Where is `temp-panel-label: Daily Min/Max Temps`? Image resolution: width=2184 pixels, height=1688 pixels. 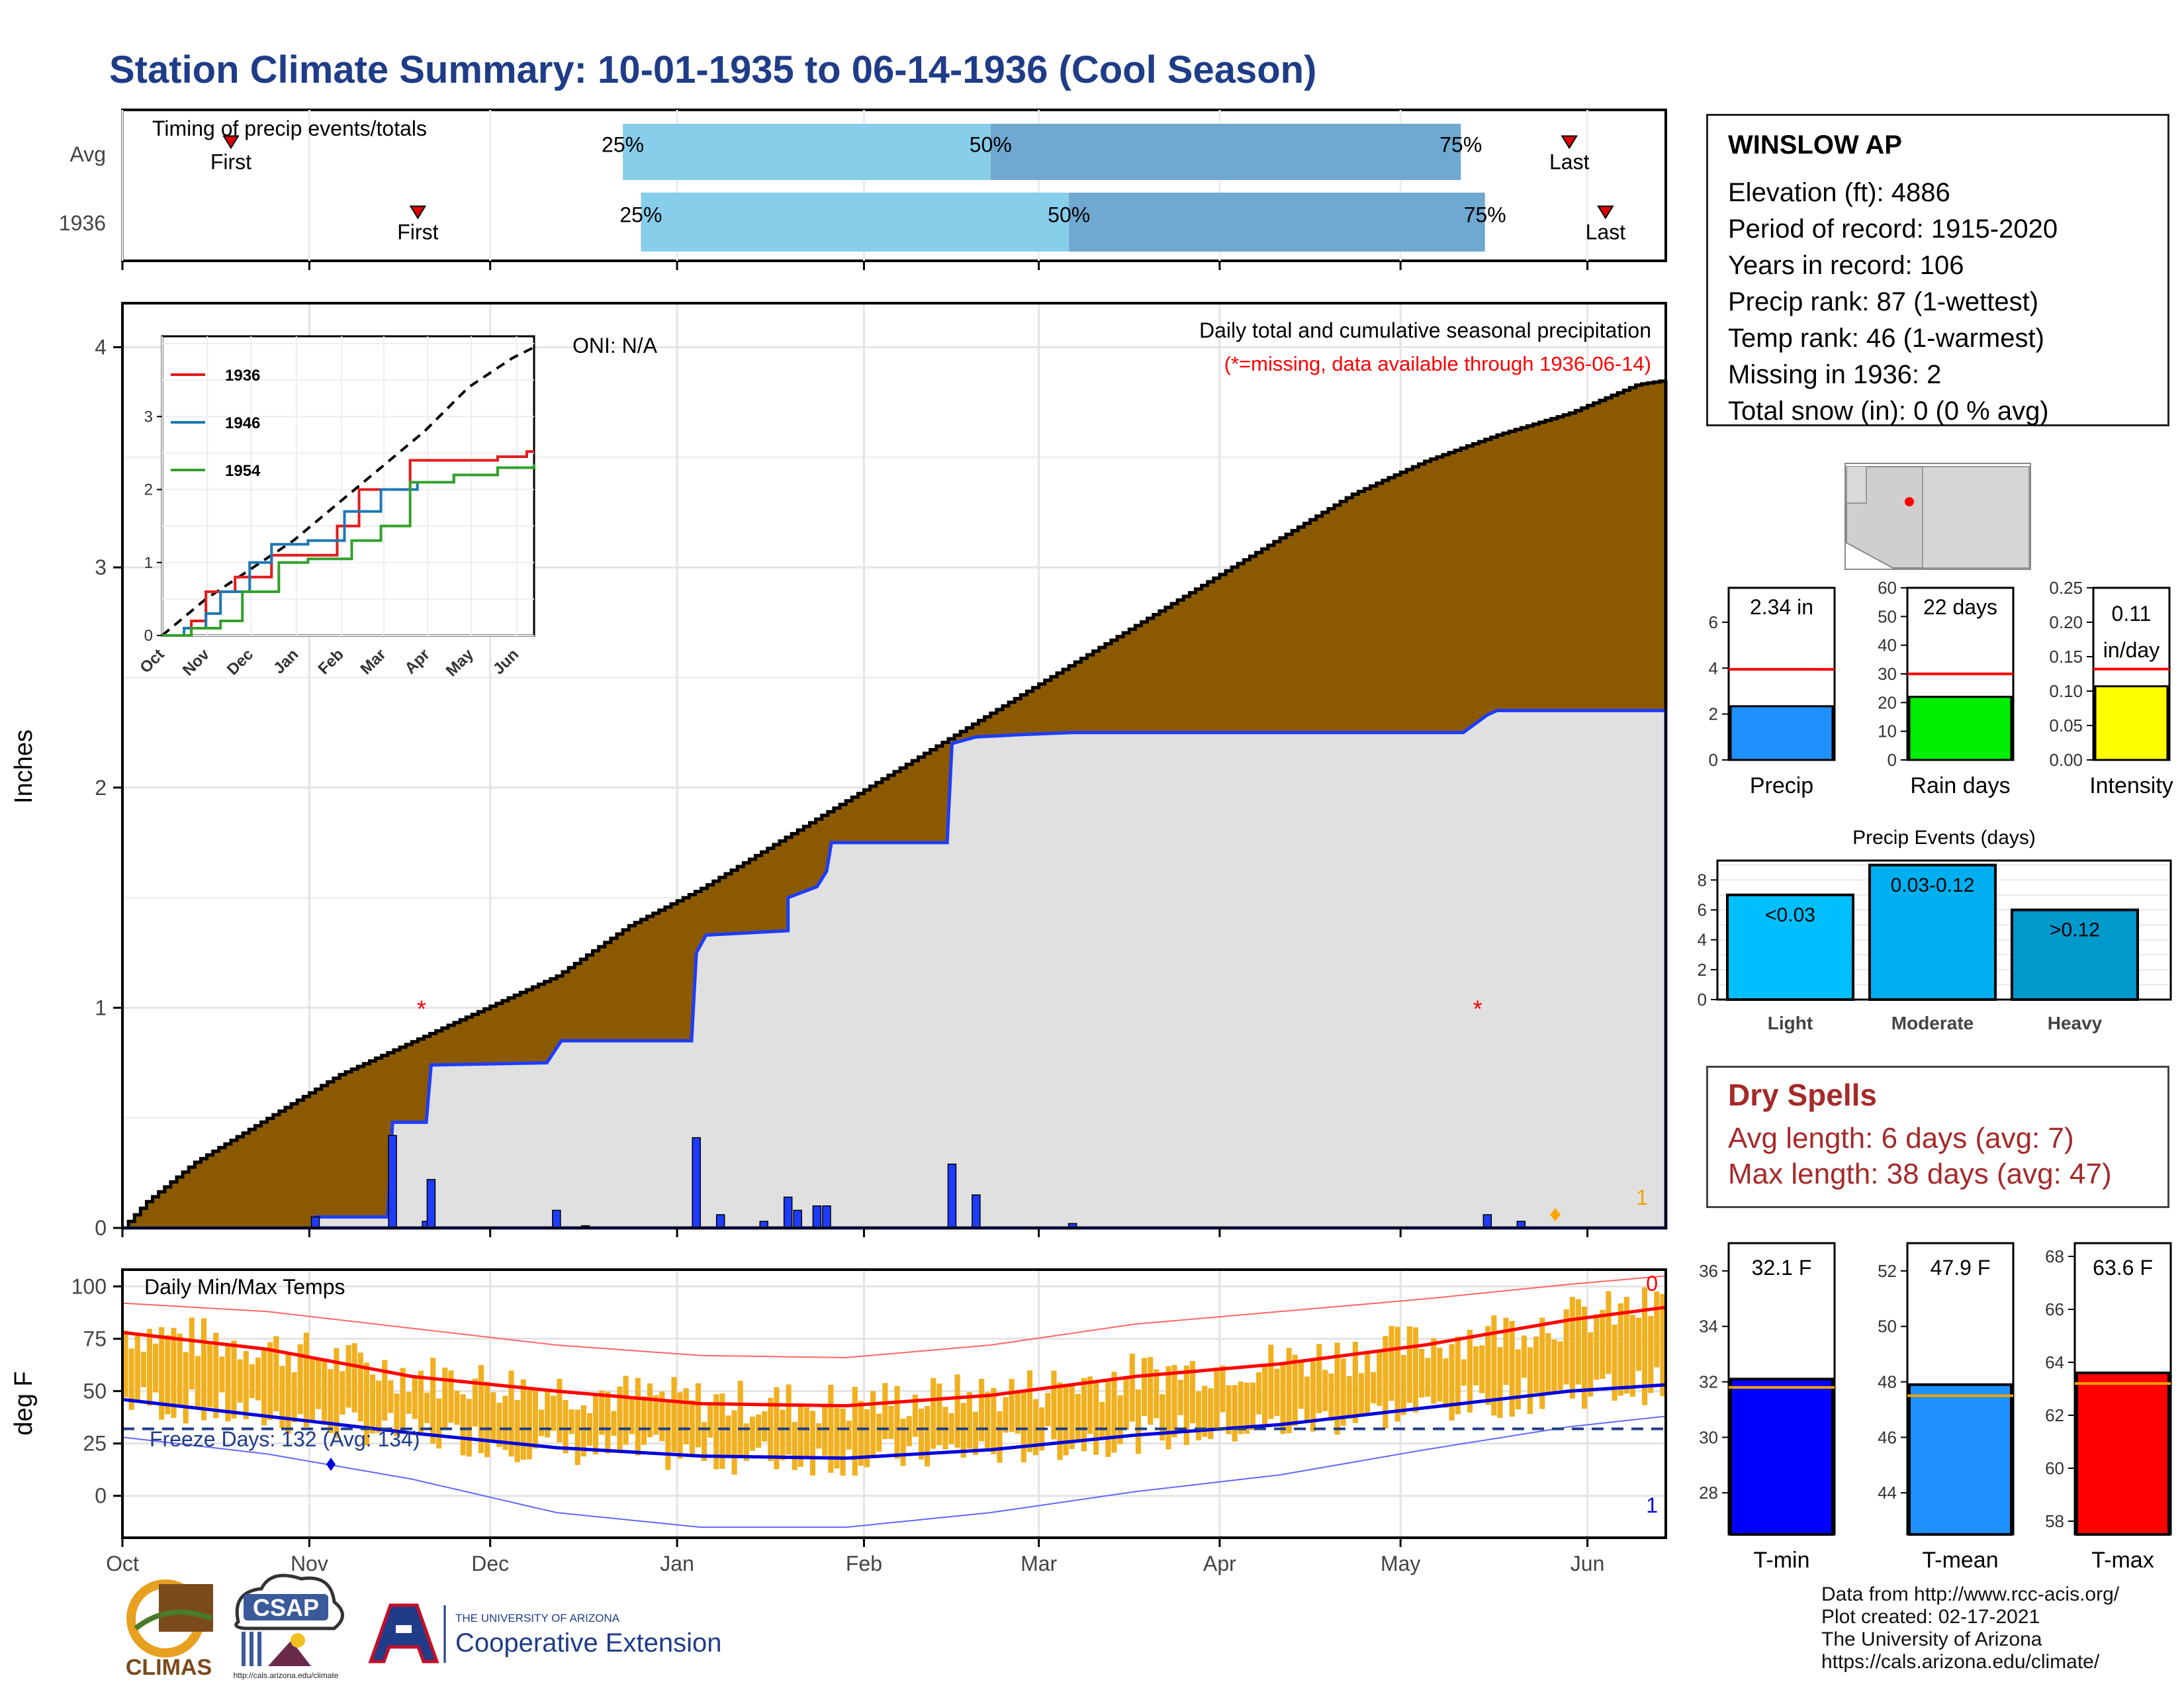 temp-panel-label: Daily Min/Max Temps is located at coordinates (245, 1287).